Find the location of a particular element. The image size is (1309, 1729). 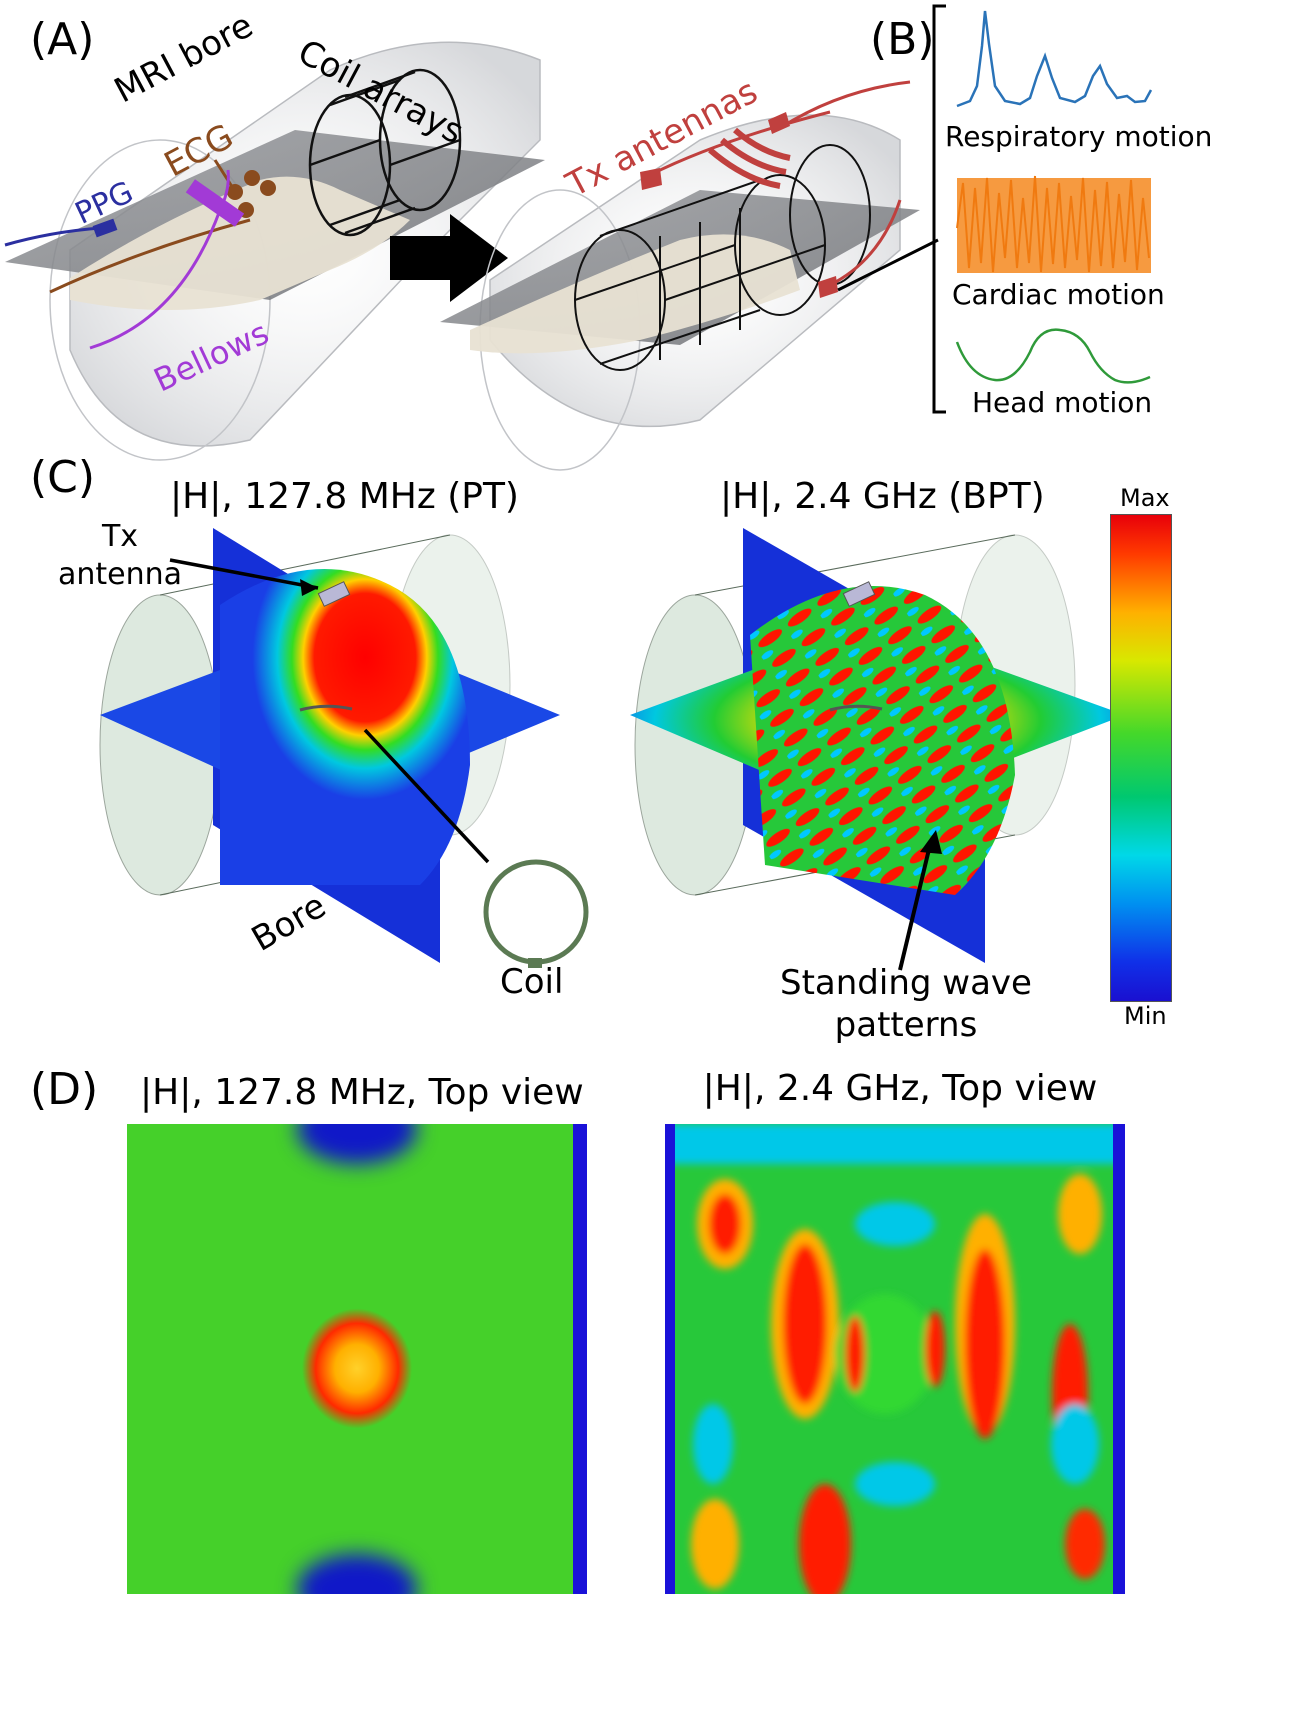

panel-d-letter: (D) is located at coordinates (64, 1089).